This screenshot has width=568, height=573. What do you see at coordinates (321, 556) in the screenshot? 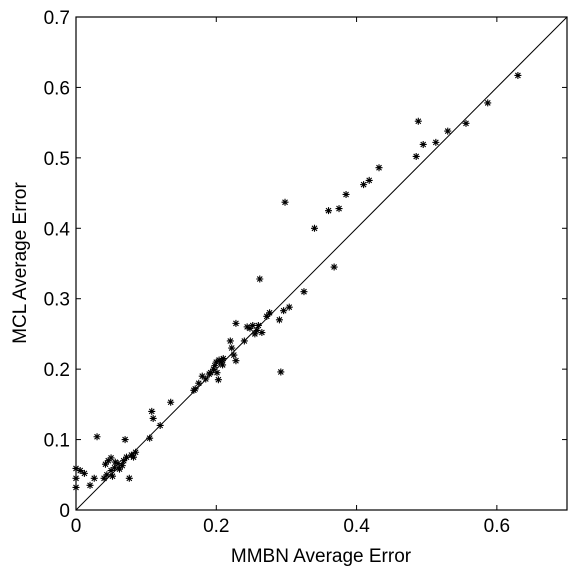
I see `x-axis-title: MMBN Average Error` at bounding box center [321, 556].